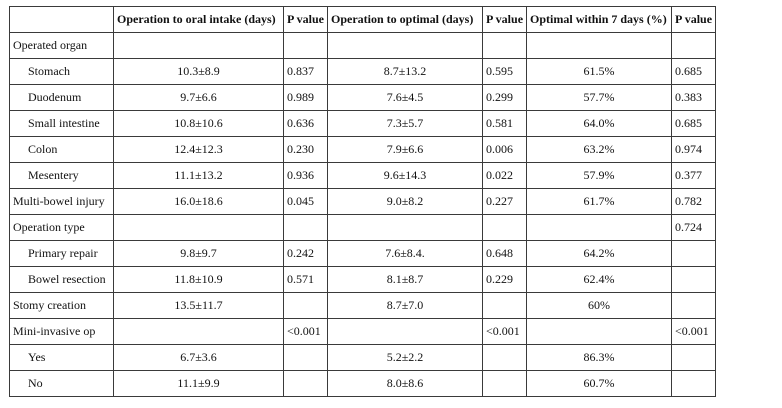  I want to click on optimal-7-days-cell: 60%, so click(599, 305).